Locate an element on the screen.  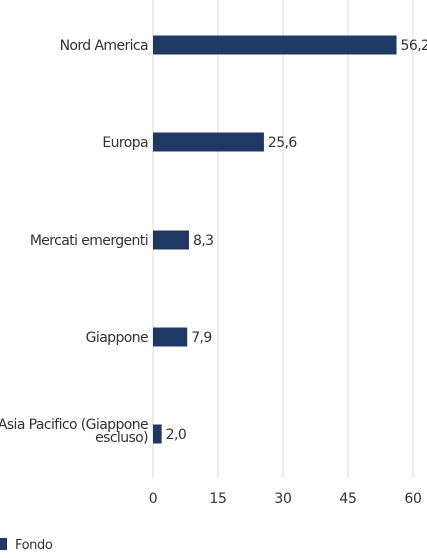
data-label-4: 2,0 is located at coordinates (176, 435).